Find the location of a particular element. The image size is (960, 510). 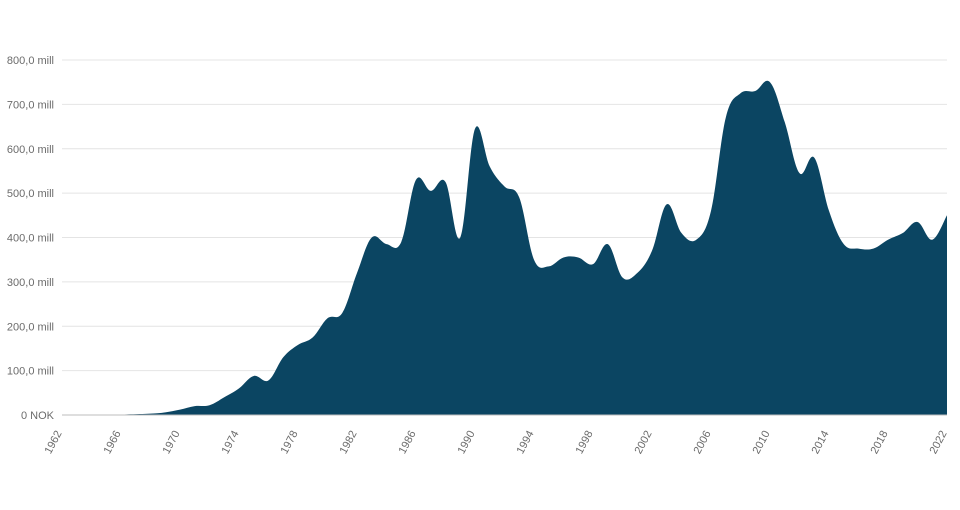

x-tick-label: 2022 is located at coordinates (939, 442).